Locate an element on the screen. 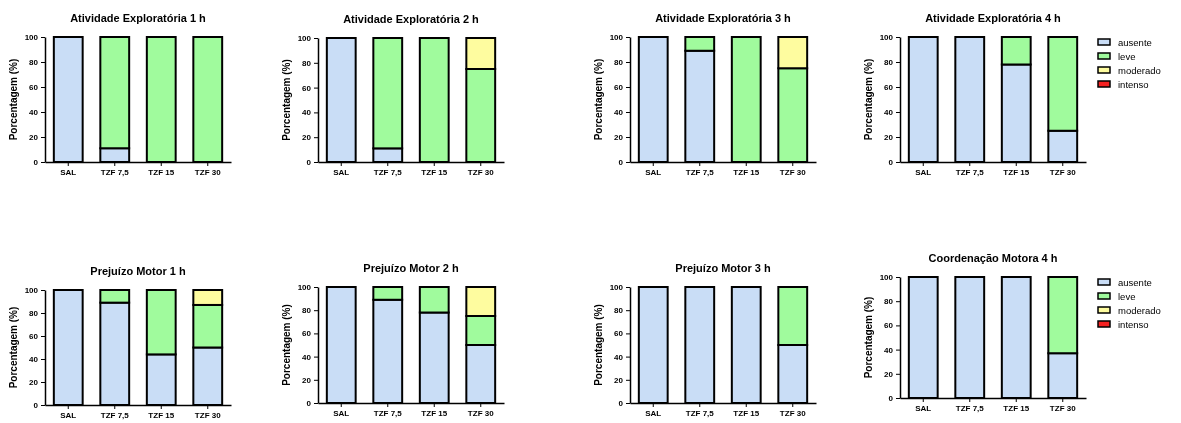 This screenshot has width=1181, height=423. chart-title: Prejuízo Motor 3 h is located at coordinates (723, 268).